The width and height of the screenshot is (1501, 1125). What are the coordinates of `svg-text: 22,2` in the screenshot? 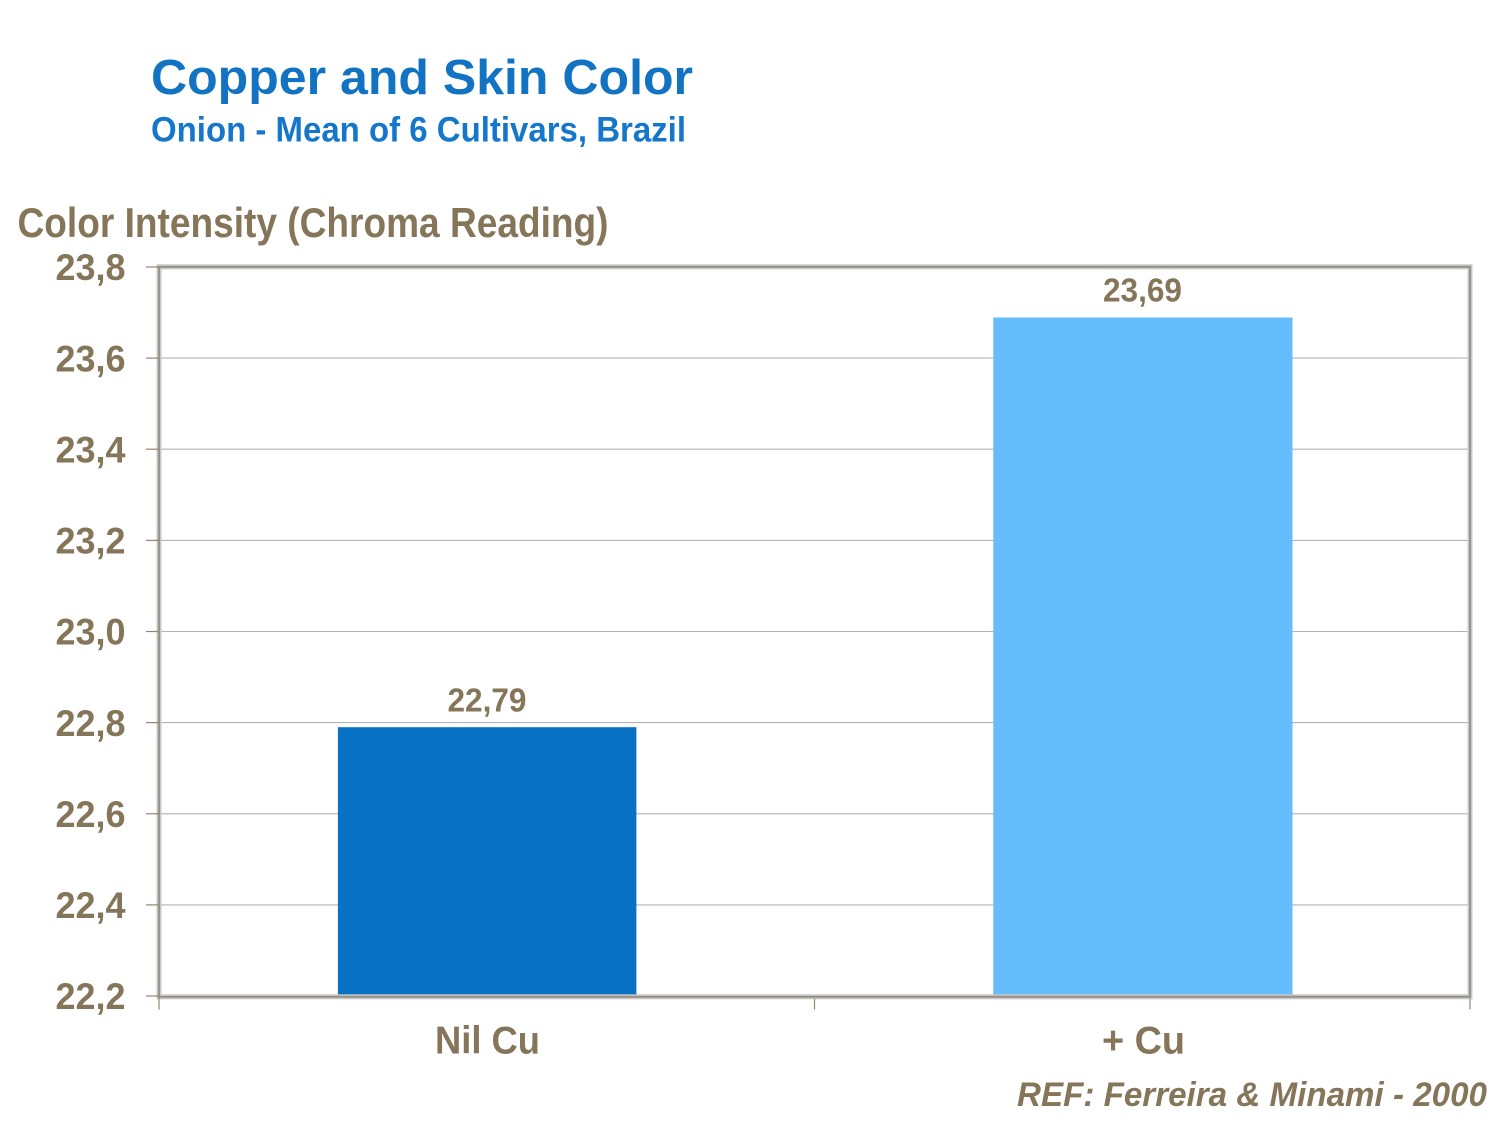 It's located at (91, 996).